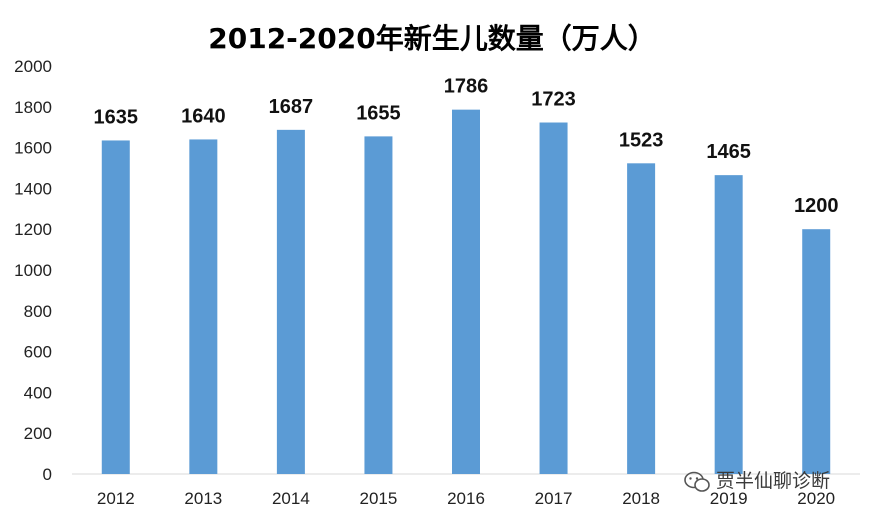  Describe the element at coordinates (203, 498) in the screenshot. I see `x-tick-label: 2013` at that location.